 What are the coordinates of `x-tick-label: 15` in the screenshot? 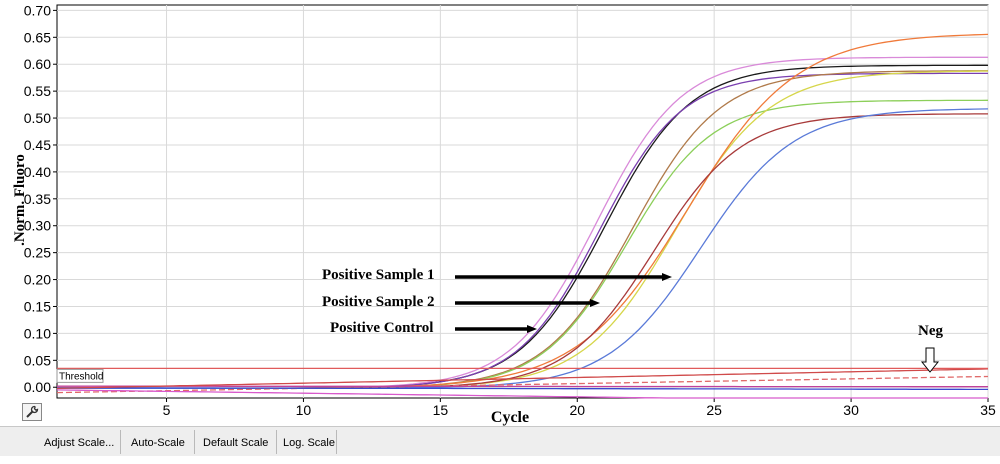 It's located at (441, 410).